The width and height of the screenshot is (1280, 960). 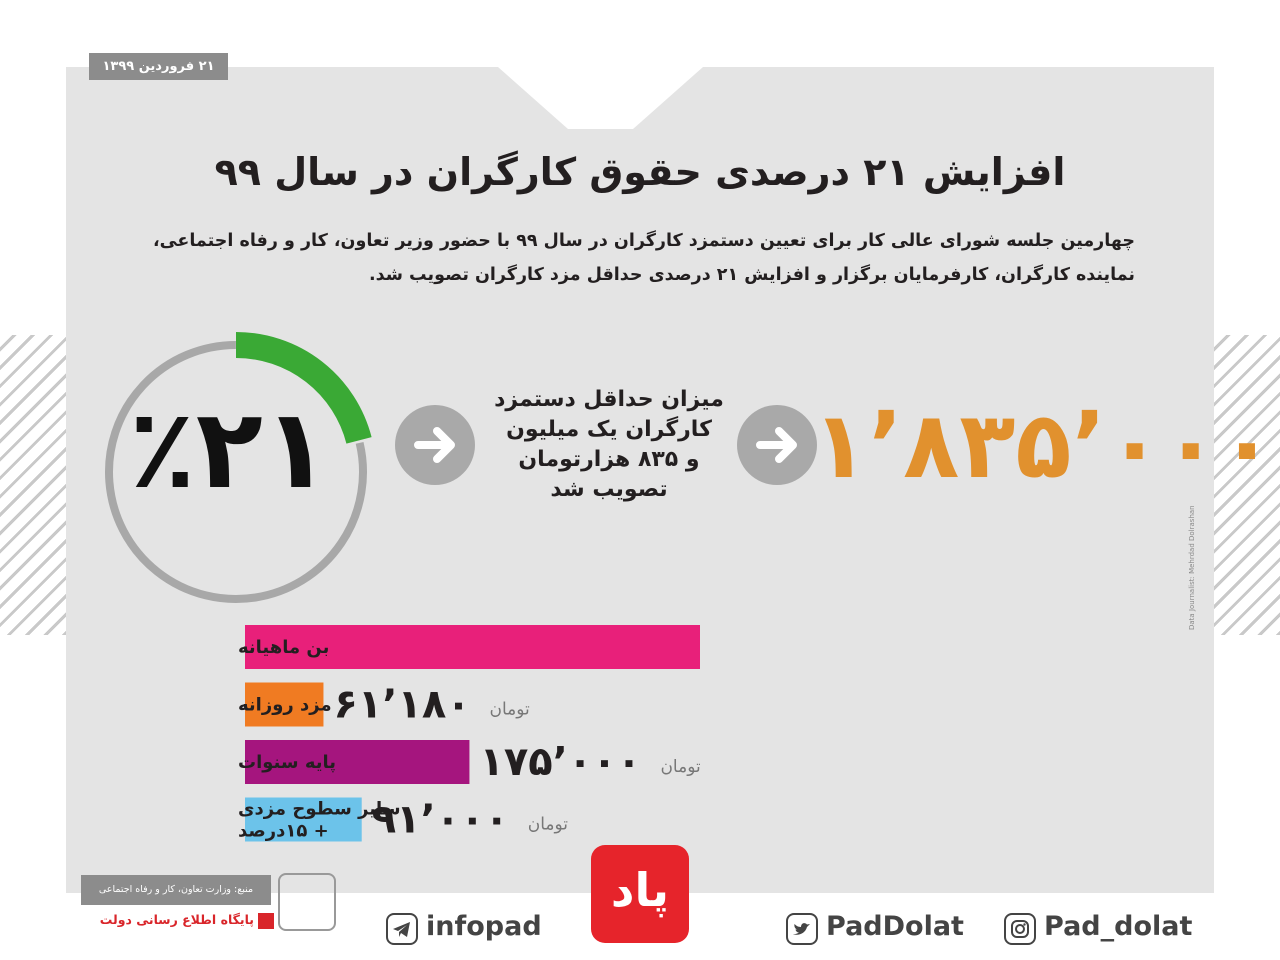 I want to click on category-label: + ۱۵درصد, so click(x=283, y=831).